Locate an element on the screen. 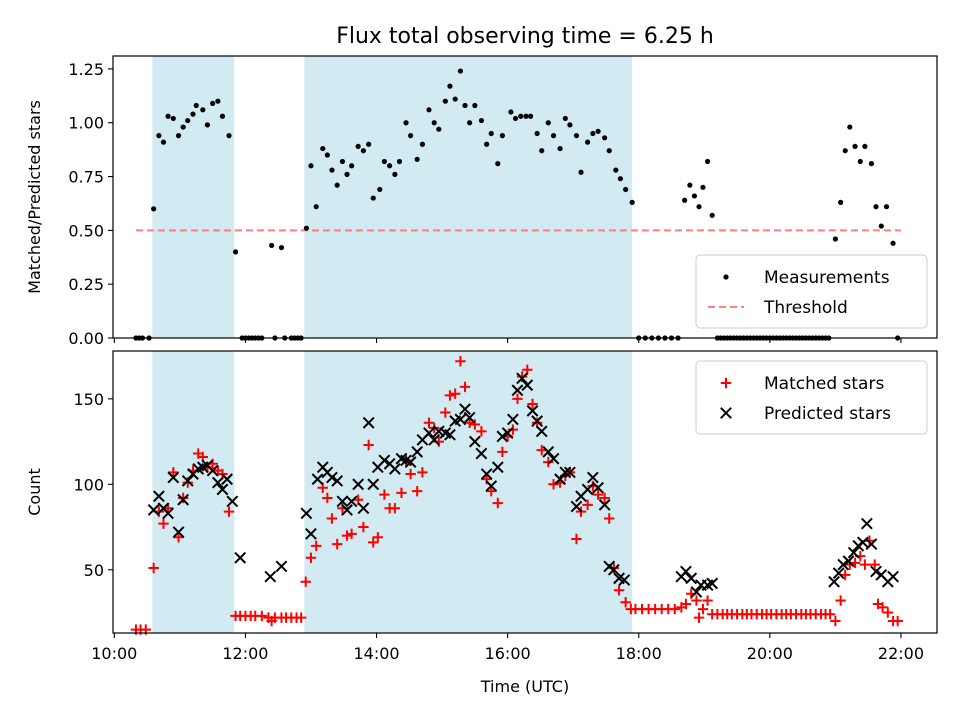  legend: Measurements Threshold is located at coordinates (811, 291).